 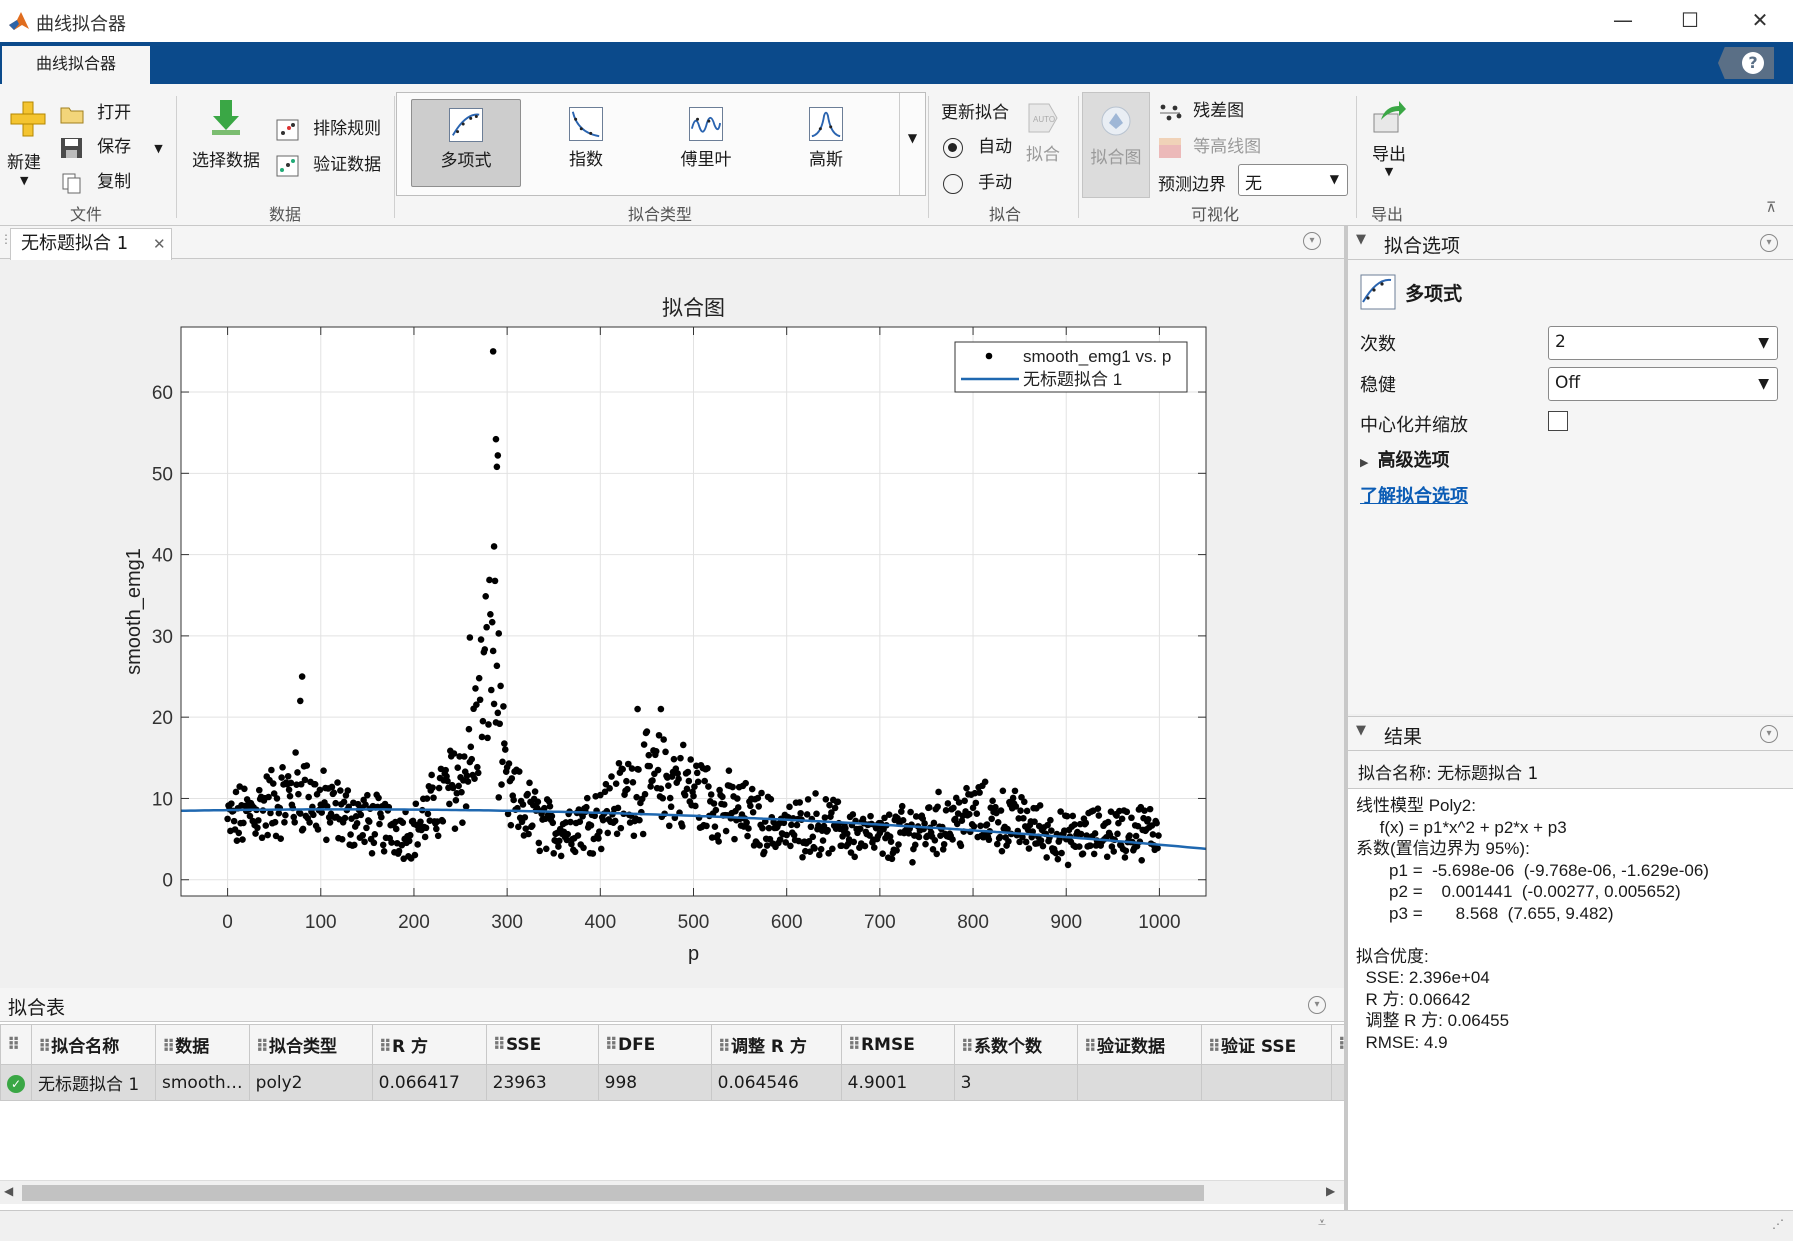 I want to click on column-header: ⠿ 验证 SSE, so click(x=1266, y=1044).